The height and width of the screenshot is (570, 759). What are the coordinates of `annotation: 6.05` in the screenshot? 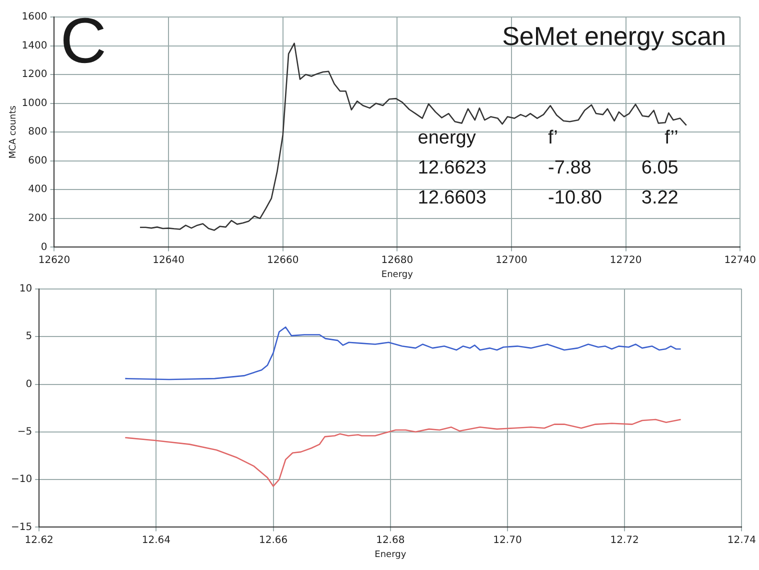 It's located at (659, 168).